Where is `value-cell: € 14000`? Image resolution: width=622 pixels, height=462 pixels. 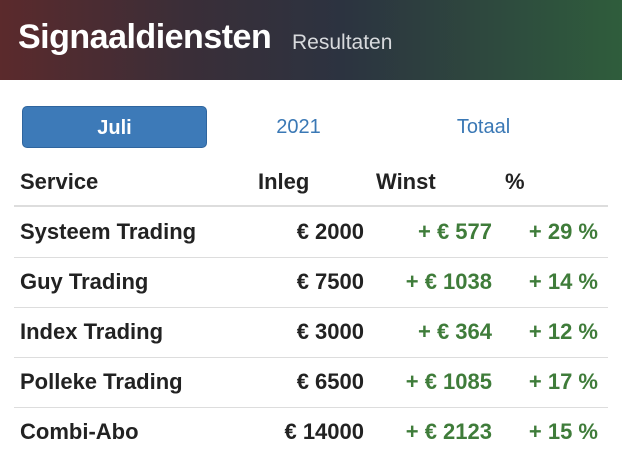
value-cell: € 14000 is located at coordinates (324, 431).